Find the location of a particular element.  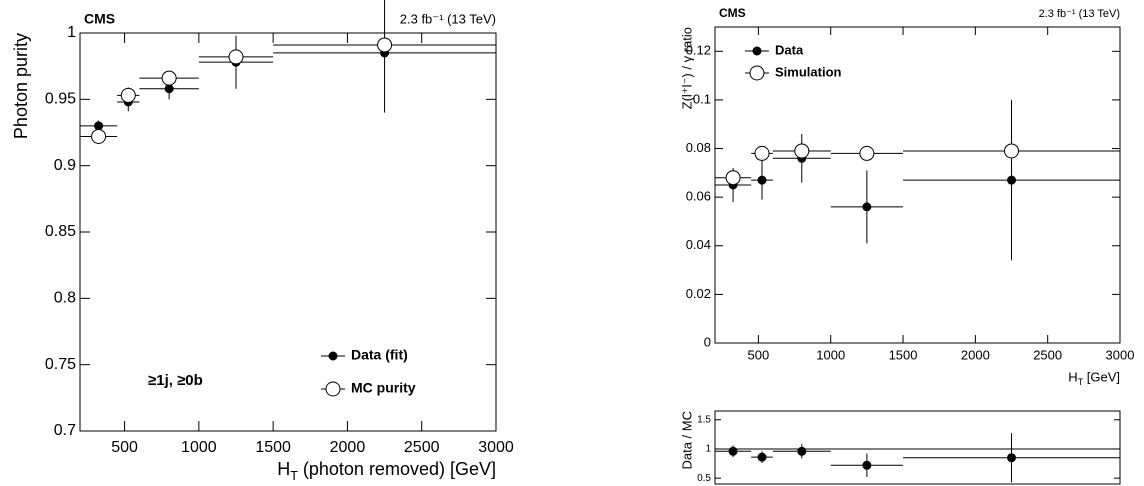

y-tick-label: 0.1 is located at coordinates (702, 98).